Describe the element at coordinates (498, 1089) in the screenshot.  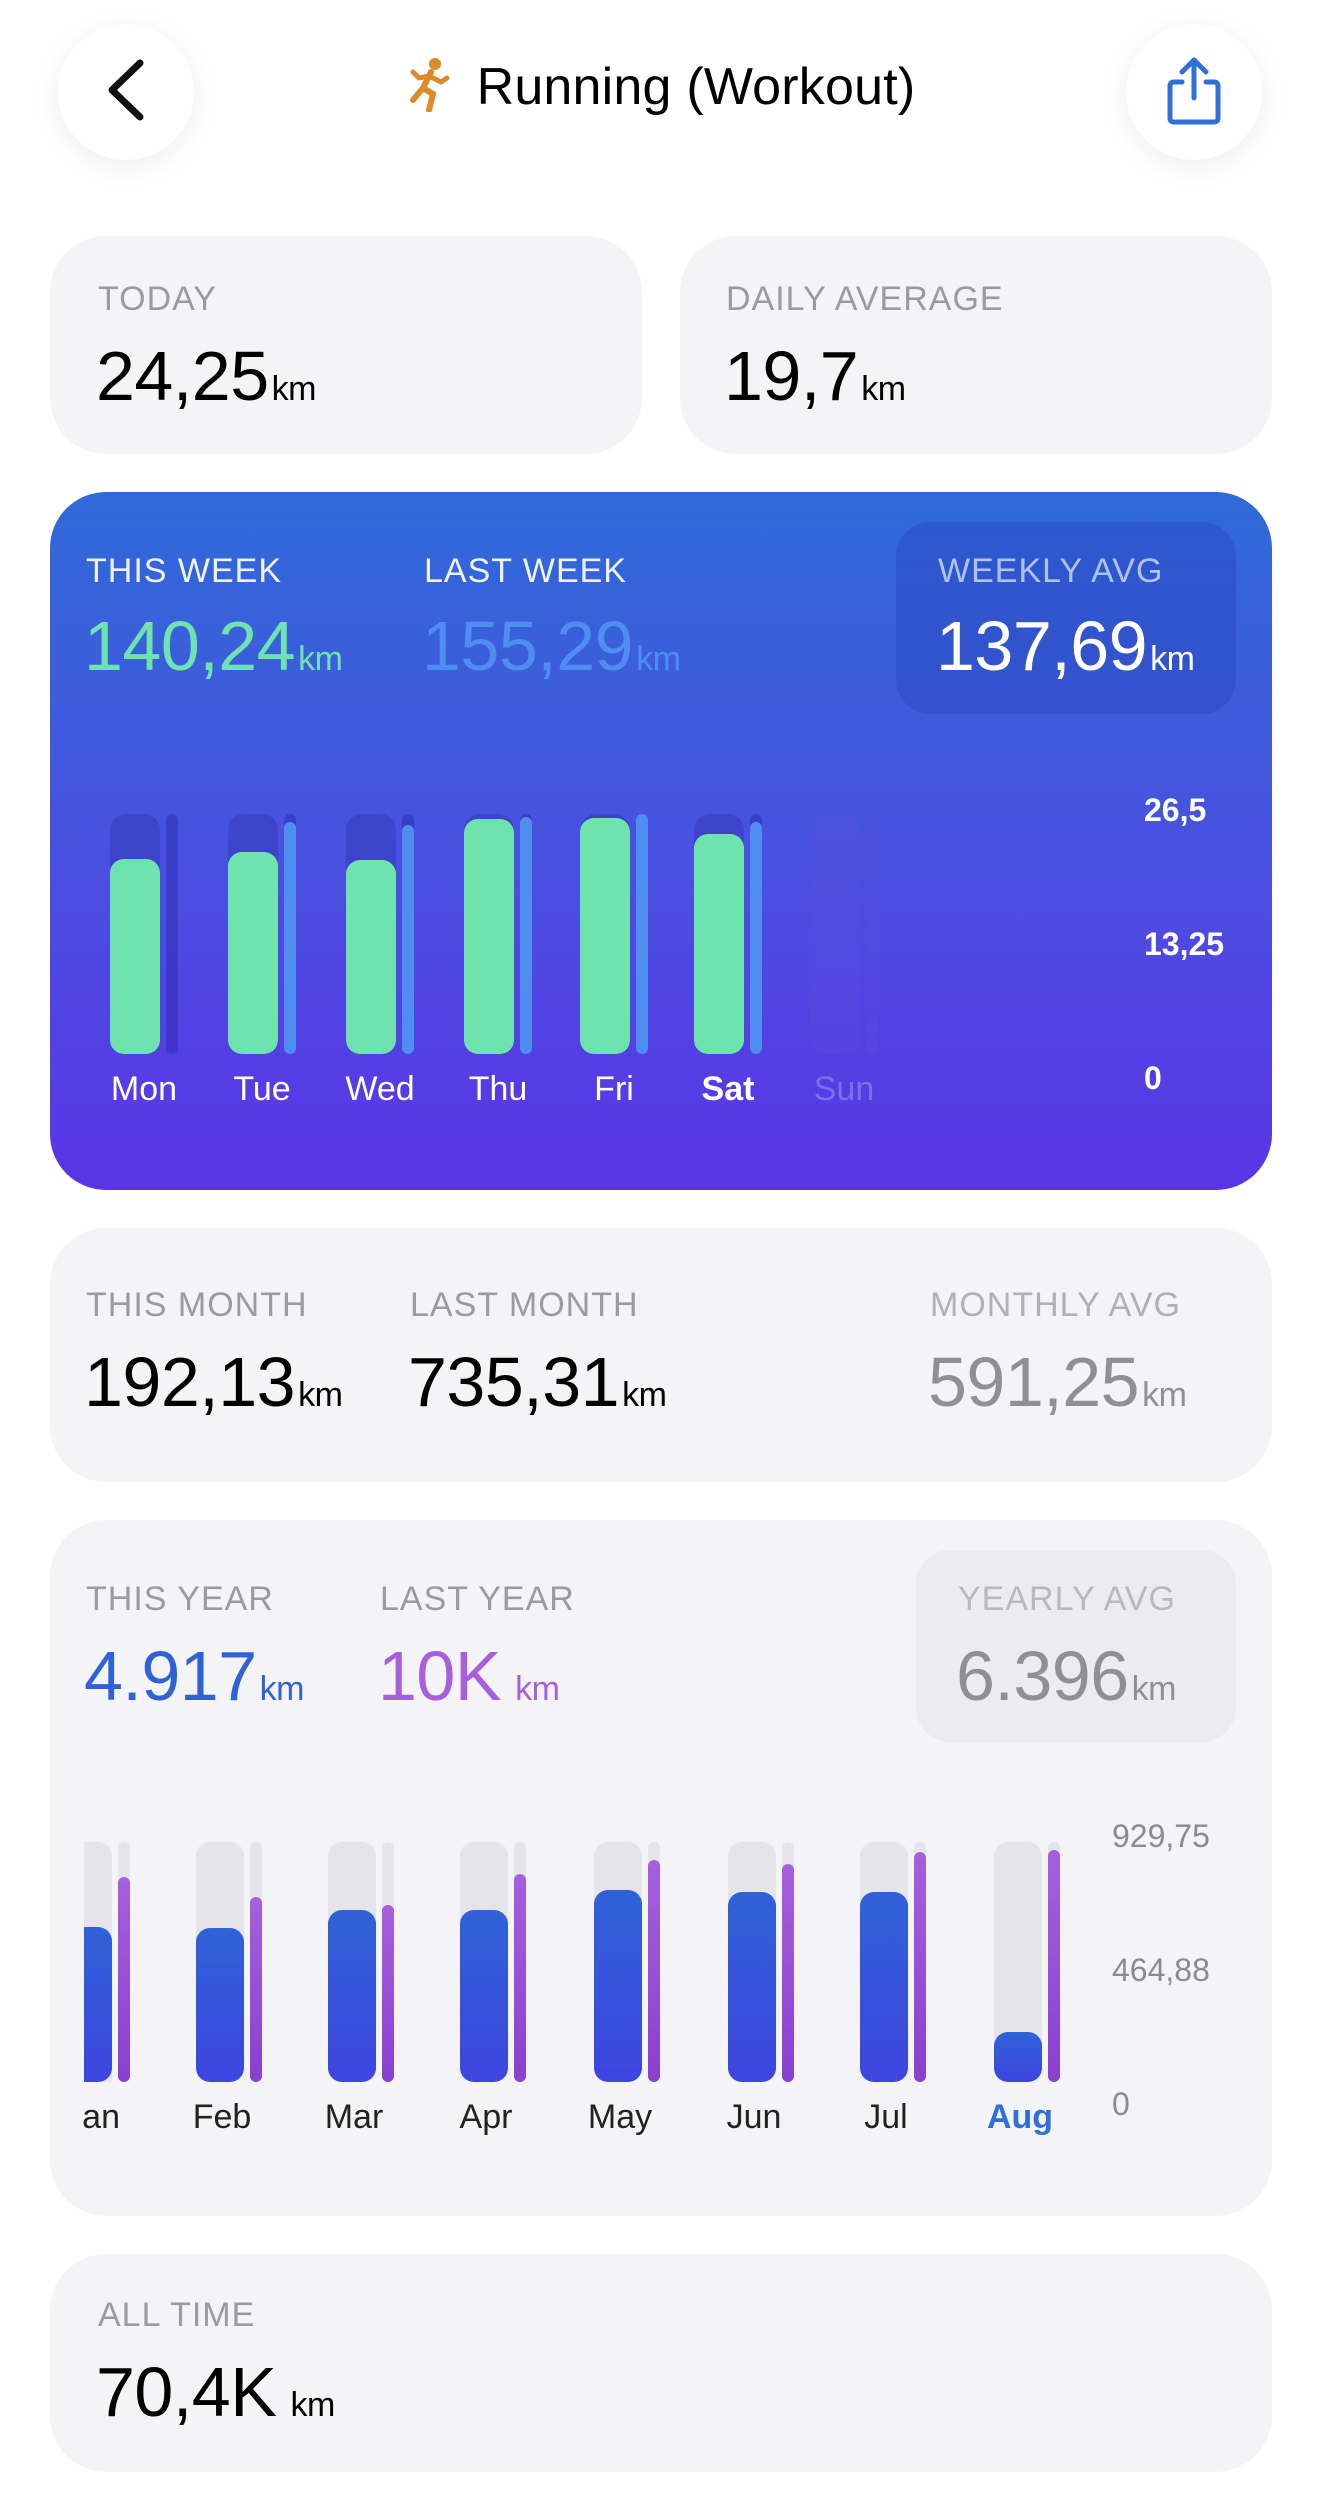
I see `week-day-label: Thu` at that location.